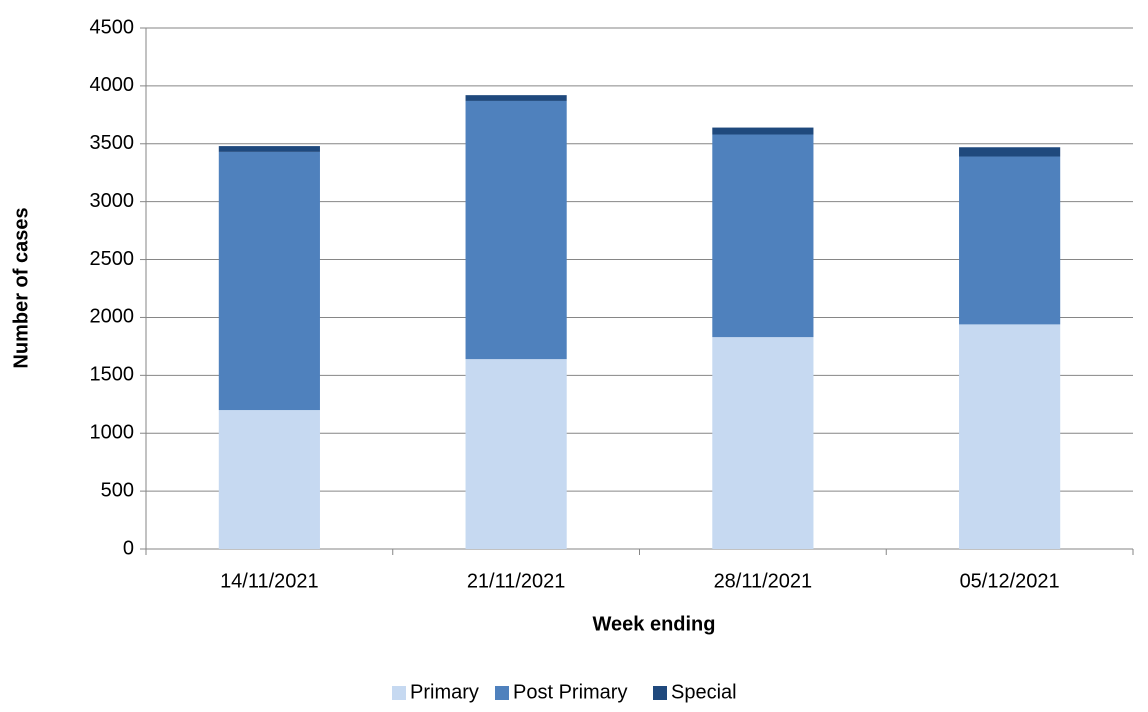 The width and height of the screenshot is (1148, 712). I want to click on y-tick-label: 4000, so click(112, 85).